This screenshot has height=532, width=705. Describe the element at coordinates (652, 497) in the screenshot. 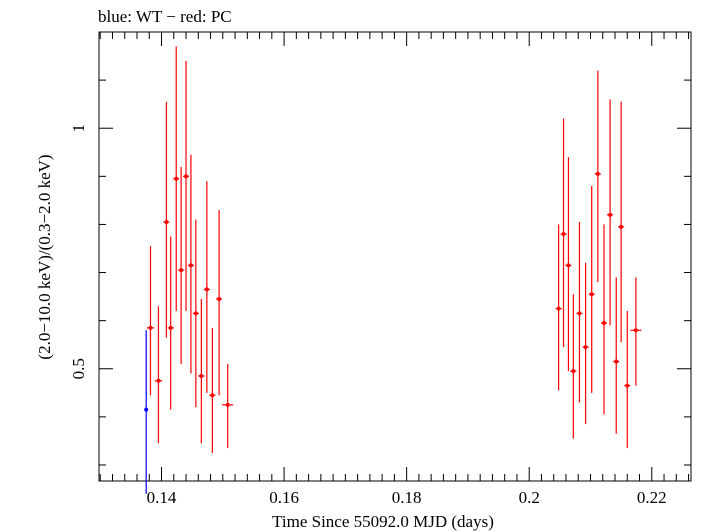

I see `x-tick-label: 0.22` at that location.